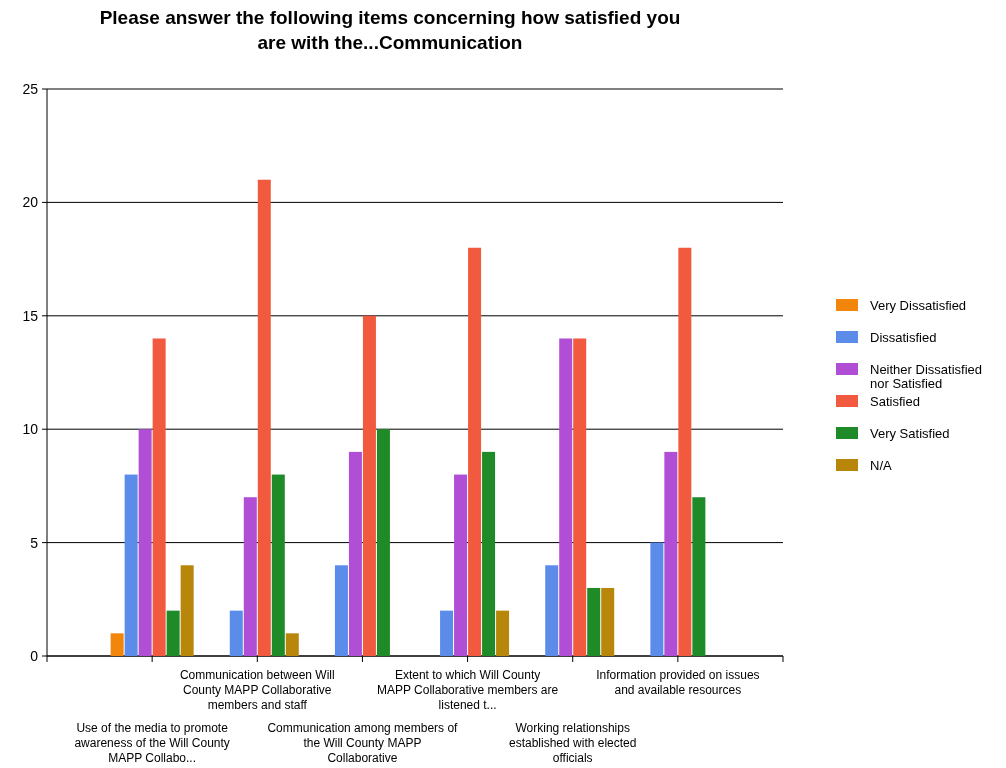 The height and width of the screenshot is (768, 1006). What do you see at coordinates (910, 433) in the screenshot?
I see `legend-label: Very Satisfied` at bounding box center [910, 433].